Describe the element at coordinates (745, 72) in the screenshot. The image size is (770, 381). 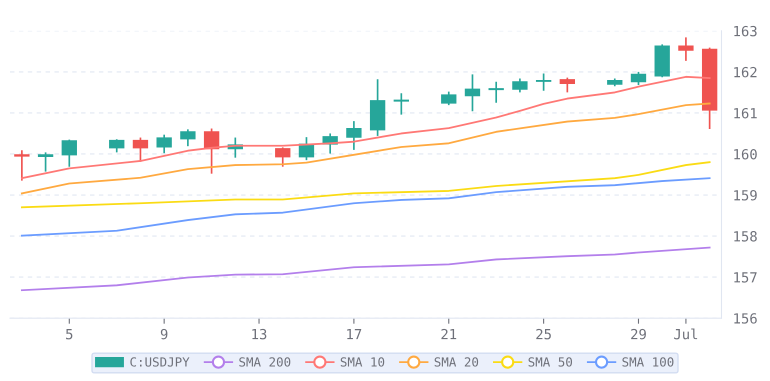
I see `y-tick-label: 162` at that location.